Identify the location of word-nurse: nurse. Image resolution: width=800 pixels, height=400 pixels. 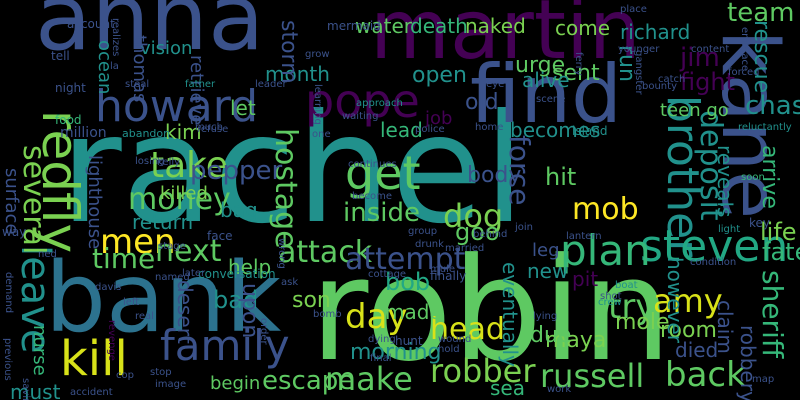
(39, 350).